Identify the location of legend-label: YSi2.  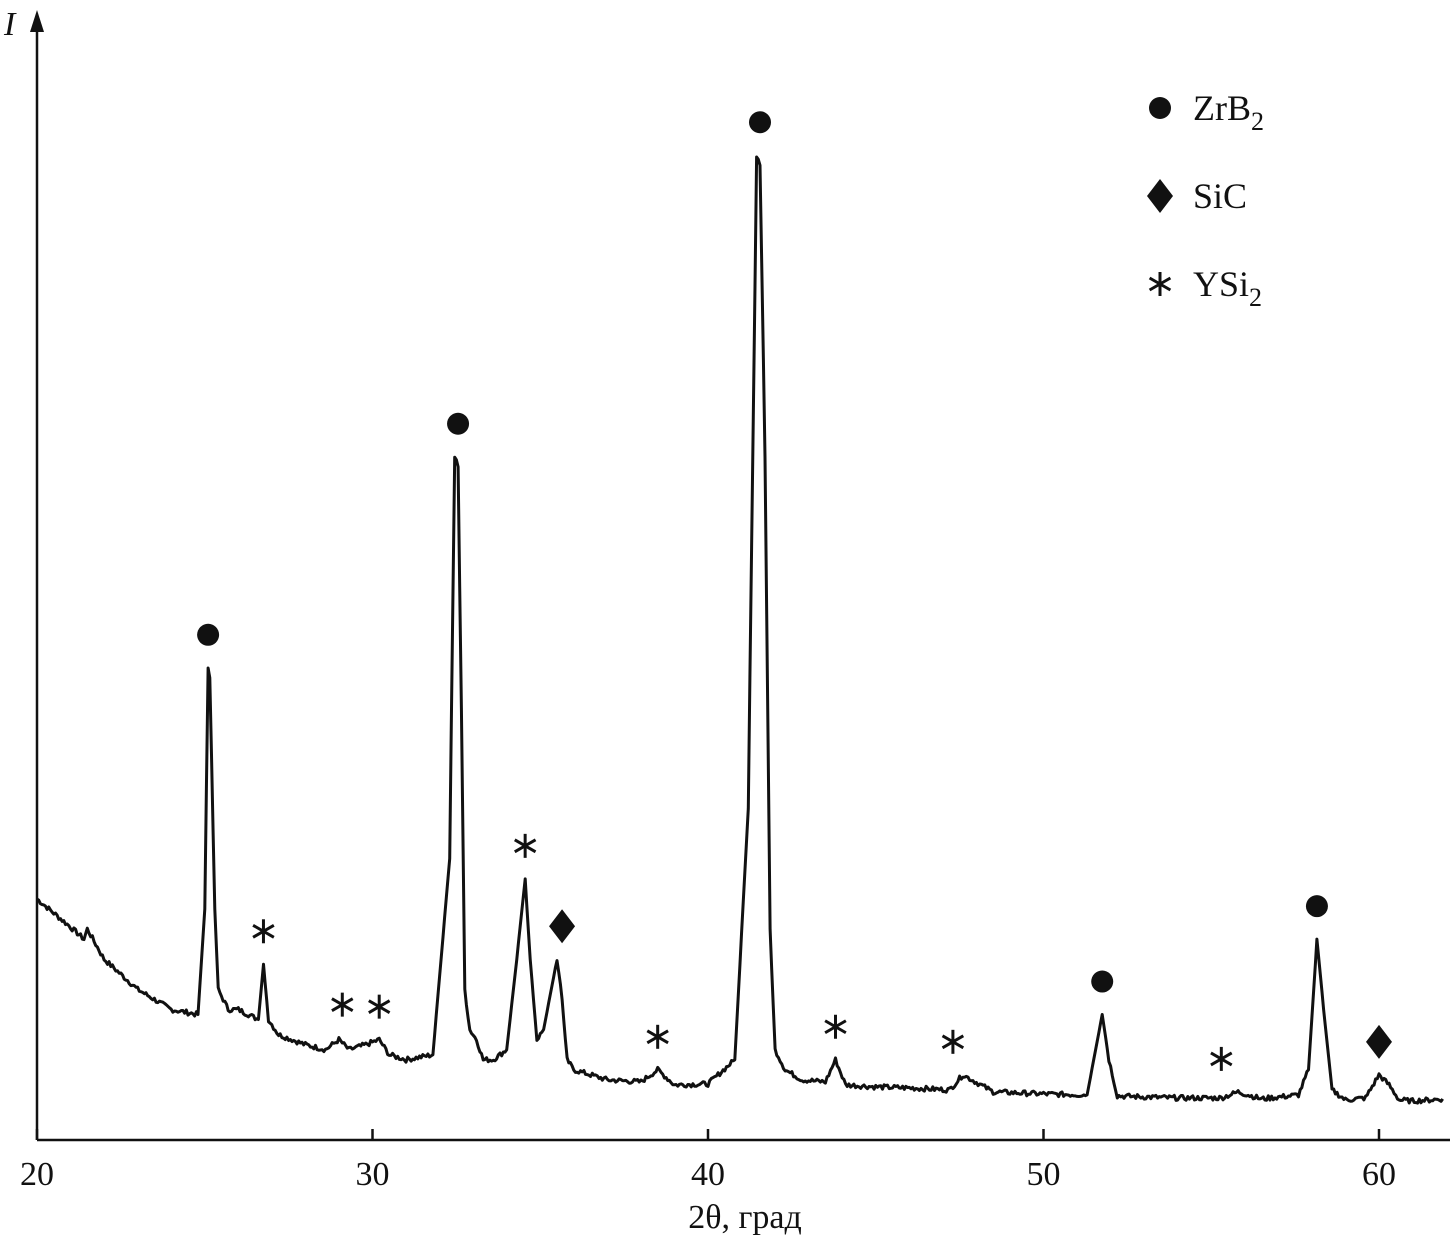
(1227, 288).